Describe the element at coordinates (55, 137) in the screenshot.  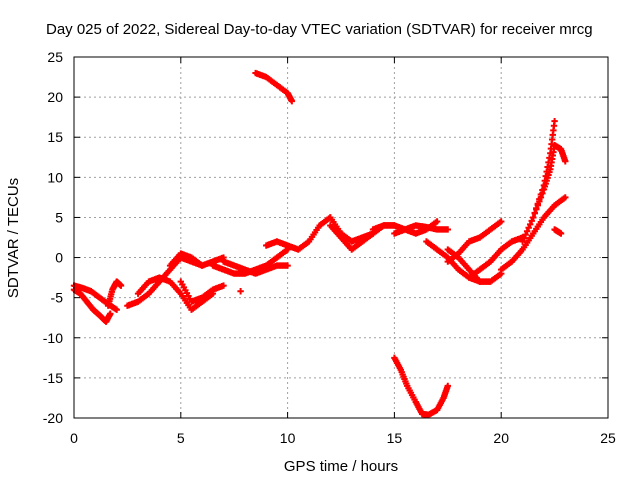
I see `y-tick-label: 15` at that location.